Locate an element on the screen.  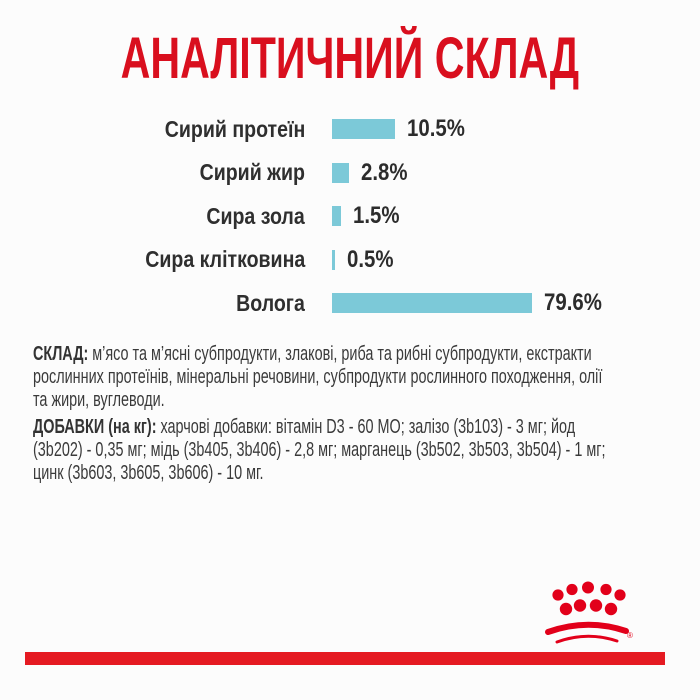
chart-row: Сирий протеїн 10.5% is located at coordinates (350, 128).